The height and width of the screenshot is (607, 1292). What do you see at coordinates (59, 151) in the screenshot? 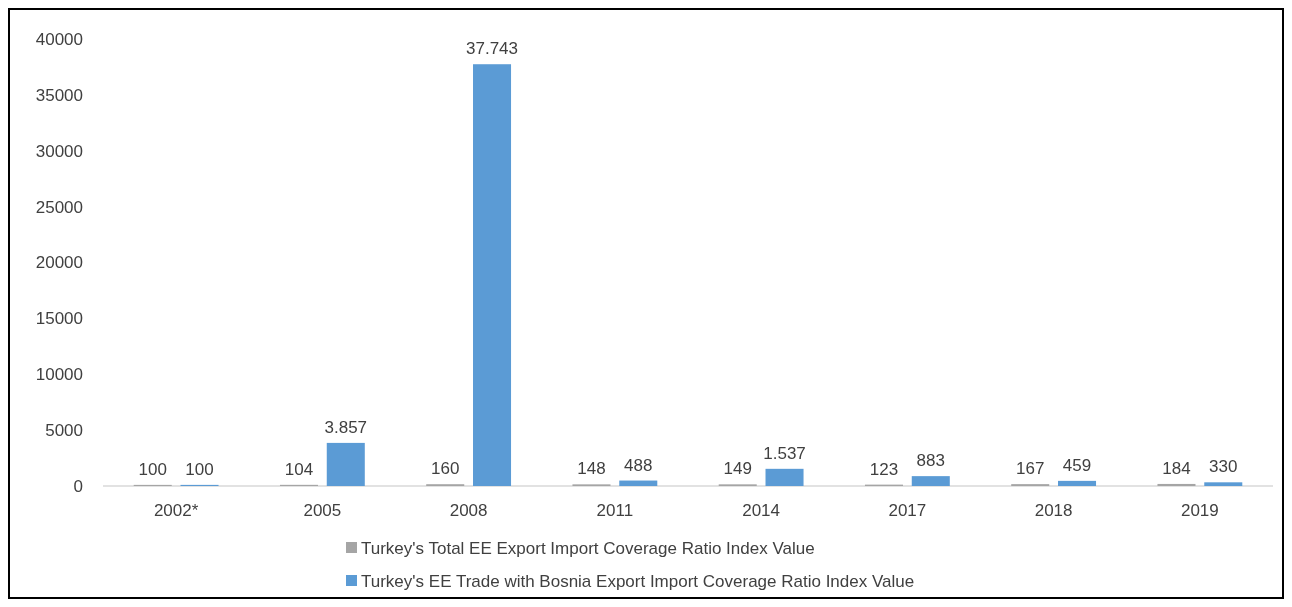
I see `y-tick-label: 30000` at bounding box center [59, 151].